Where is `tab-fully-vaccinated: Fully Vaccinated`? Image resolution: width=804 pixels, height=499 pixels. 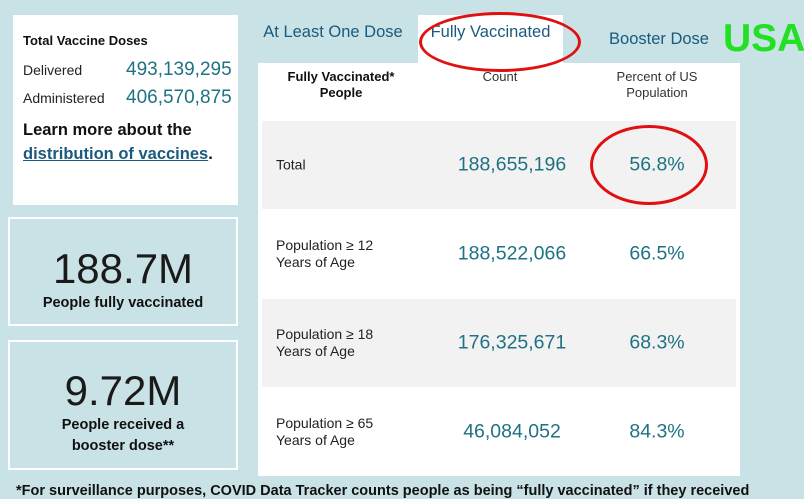 tab-fully-vaccinated: Fully Vaccinated is located at coordinates (490, 39).